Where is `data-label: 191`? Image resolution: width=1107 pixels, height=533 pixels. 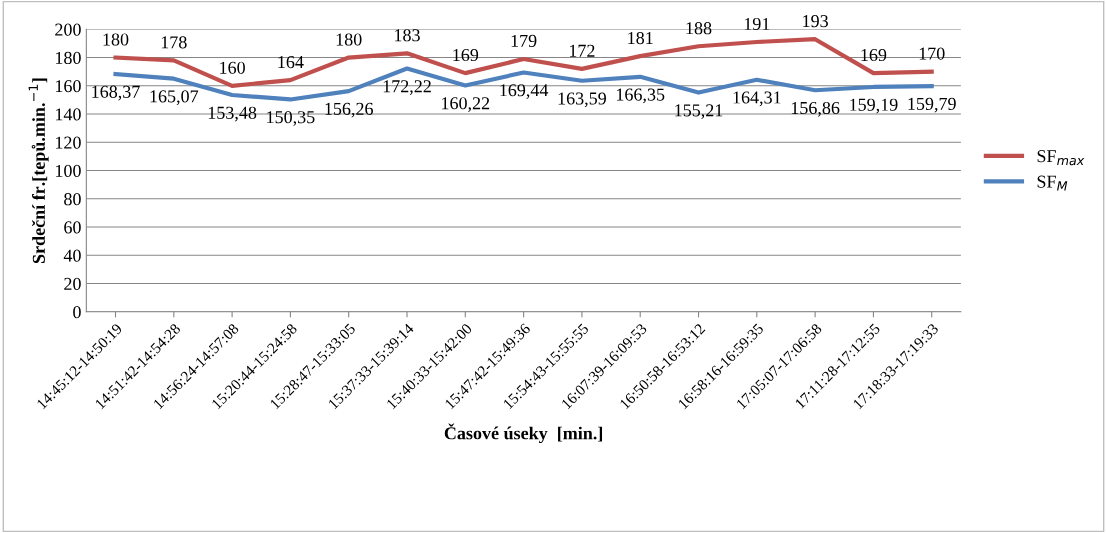
data-label: 191 is located at coordinates (757, 24).